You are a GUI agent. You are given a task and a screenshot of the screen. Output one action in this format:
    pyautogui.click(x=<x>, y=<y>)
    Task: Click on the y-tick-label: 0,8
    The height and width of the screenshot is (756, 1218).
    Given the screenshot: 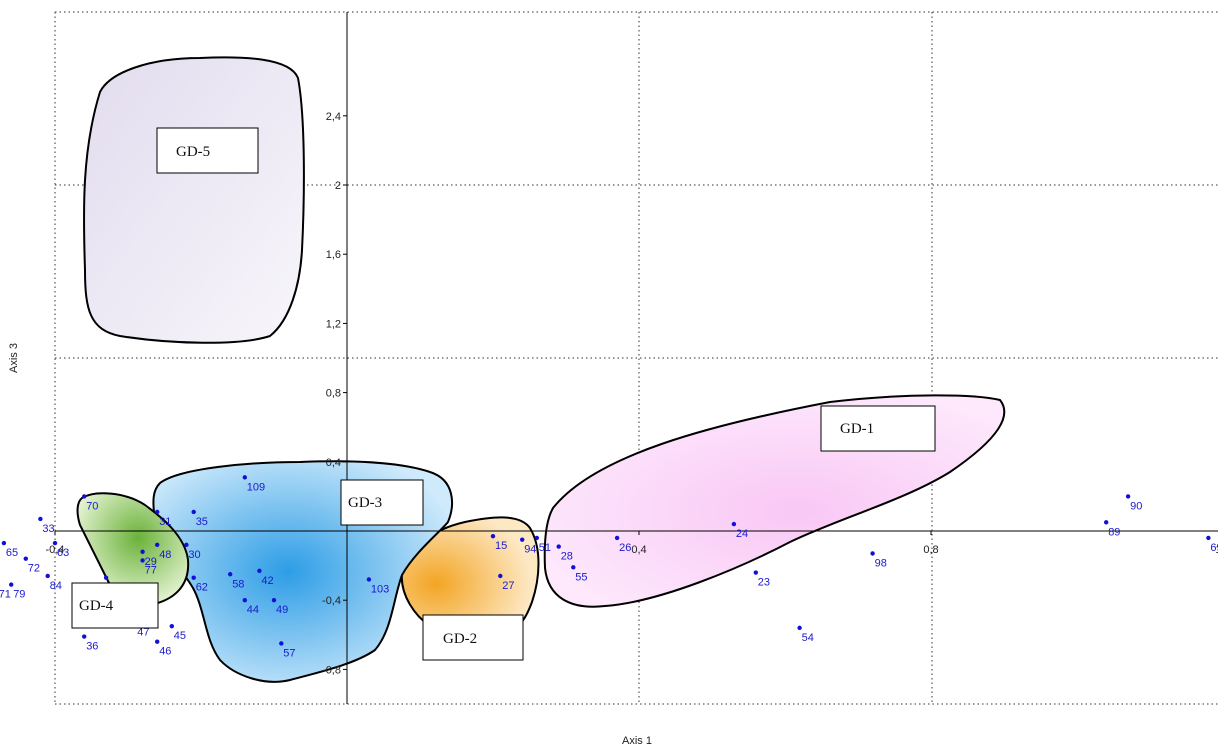 What is the action you would take?
    pyautogui.click(x=333, y=394)
    